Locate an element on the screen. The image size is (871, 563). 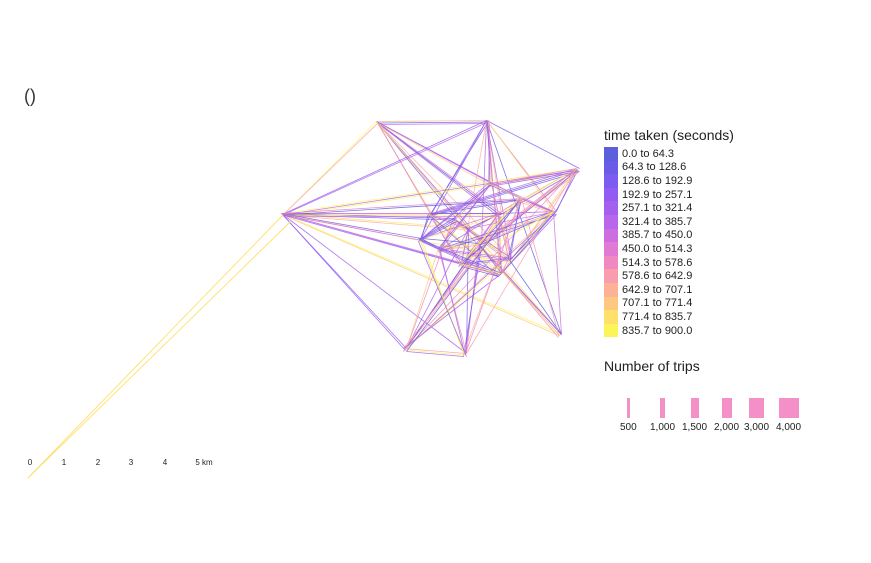
size-legend-item: 3,000 is located at coordinates (756, 415).